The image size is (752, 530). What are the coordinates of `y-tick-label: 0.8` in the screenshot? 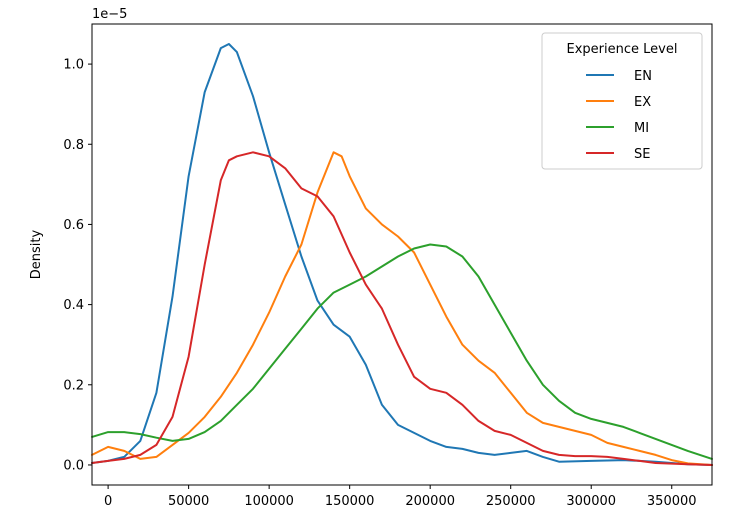 It's located at (73, 145).